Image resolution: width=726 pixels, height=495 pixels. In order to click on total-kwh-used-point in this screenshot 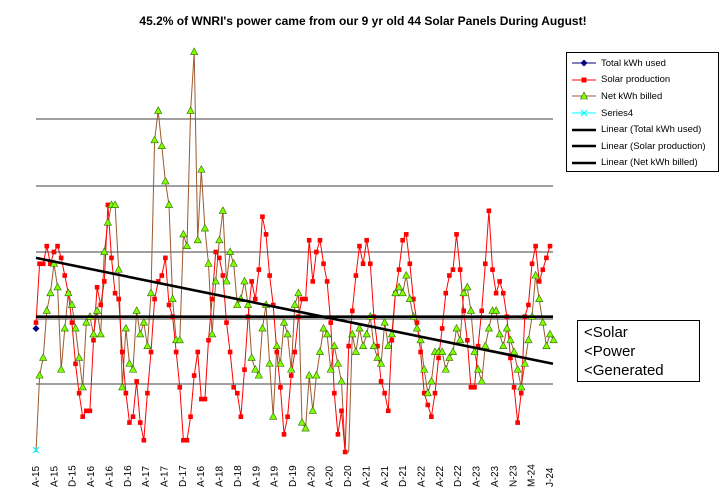, I will do `click(36, 328)`.